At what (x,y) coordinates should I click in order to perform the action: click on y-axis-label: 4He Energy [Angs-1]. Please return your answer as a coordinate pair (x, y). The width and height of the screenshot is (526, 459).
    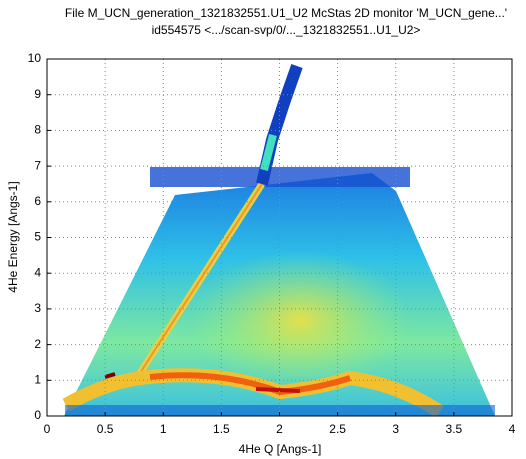
    Looking at the image, I should click on (13, 236).